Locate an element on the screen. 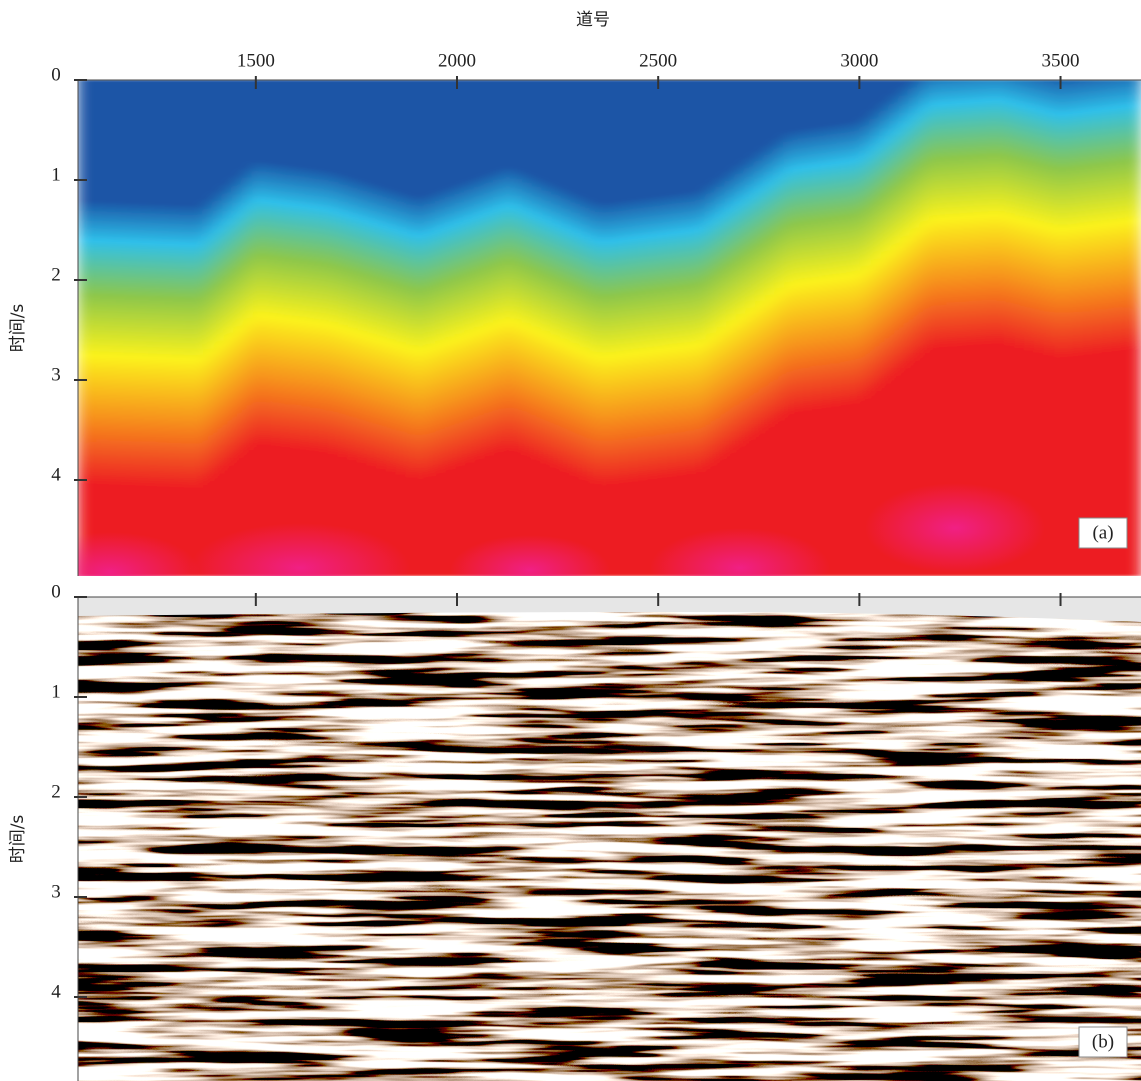  y-tick-label: 1 is located at coordinates (56, 174).